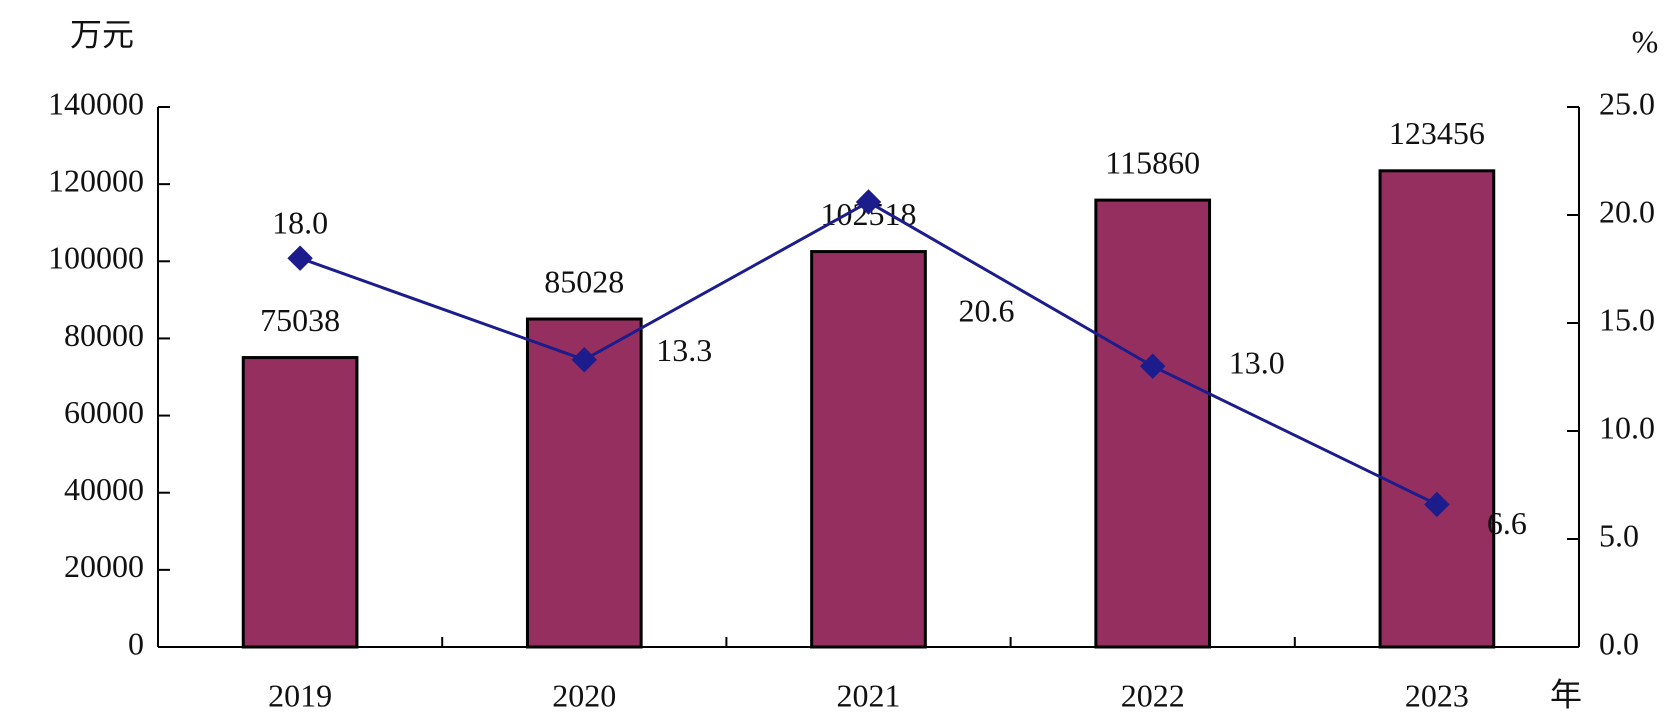 The width and height of the screenshot is (1679, 725). I want to click on y2-axis-title: %, so click(1645, 41).